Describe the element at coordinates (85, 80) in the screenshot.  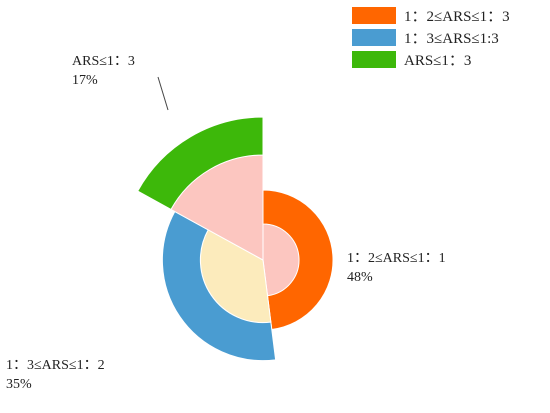
I see `slice-label-3-percent: 17%` at that location.